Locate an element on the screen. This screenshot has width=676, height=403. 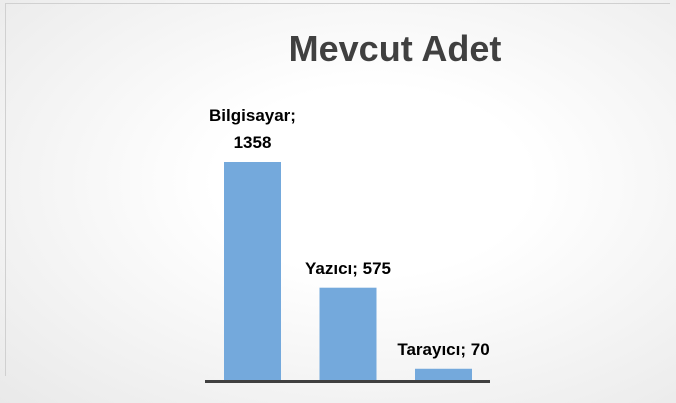
data-label: Yazıcı; 575 is located at coordinates (348, 268).